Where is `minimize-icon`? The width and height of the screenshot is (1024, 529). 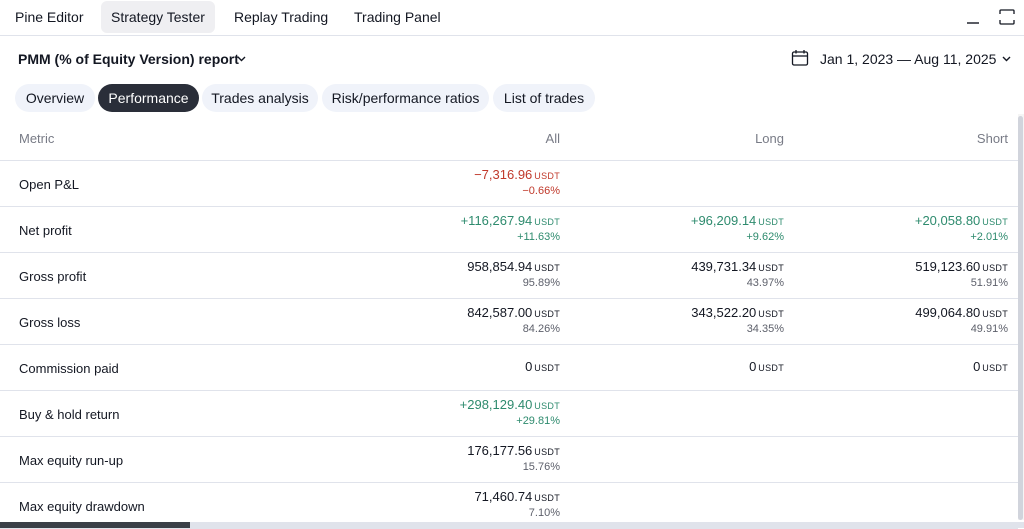
minimize-icon is located at coordinates (973, 17).